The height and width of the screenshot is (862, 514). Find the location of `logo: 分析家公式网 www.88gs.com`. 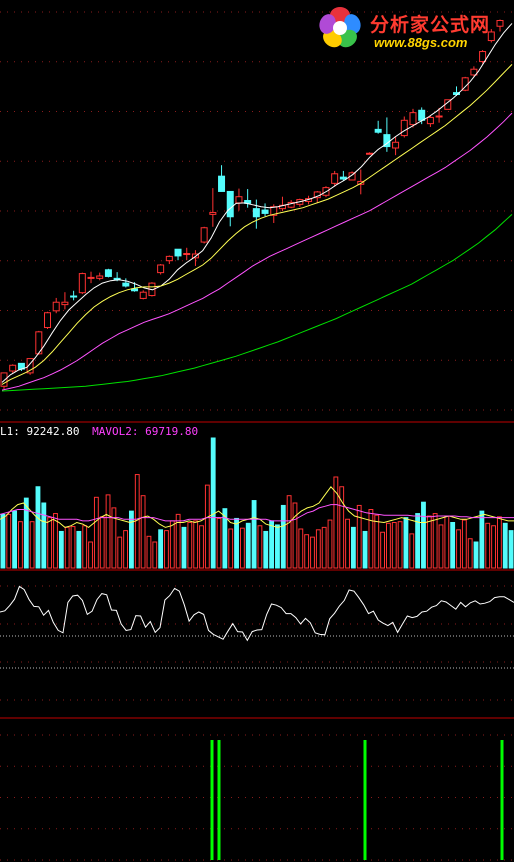

logo: 分析家公式网 www.88gs.com is located at coordinates (412, 28).